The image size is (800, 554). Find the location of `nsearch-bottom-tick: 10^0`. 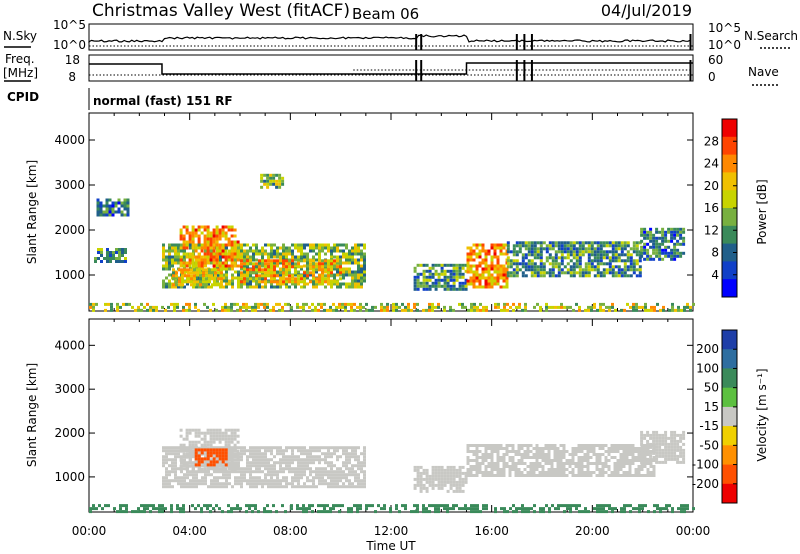

nsearch-bottom-tick: 10^0 is located at coordinates (724, 45).